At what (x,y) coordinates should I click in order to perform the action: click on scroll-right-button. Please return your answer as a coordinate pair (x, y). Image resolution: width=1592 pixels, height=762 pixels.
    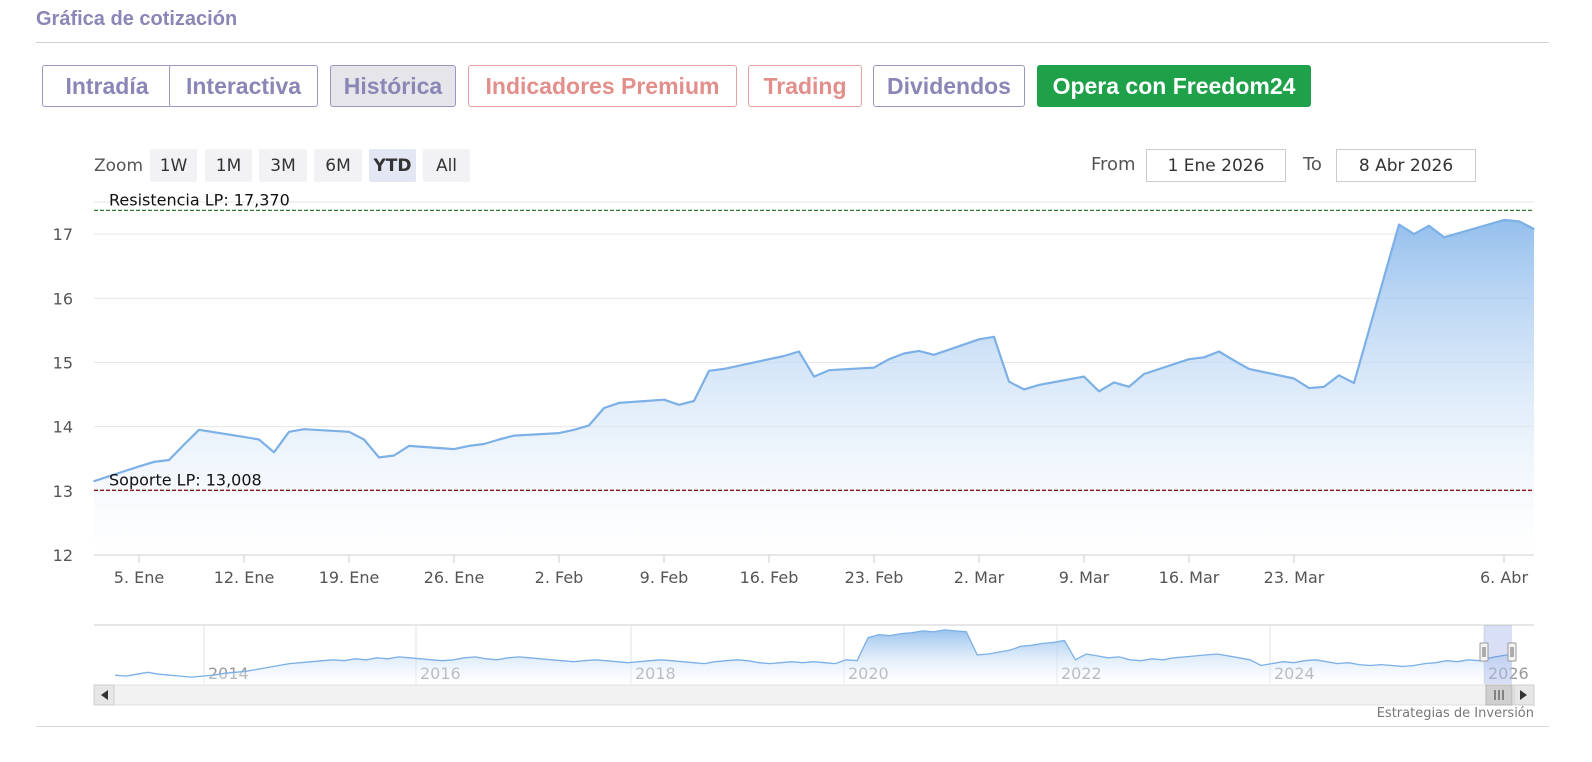
    Looking at the image, I should click on (1524, 695).